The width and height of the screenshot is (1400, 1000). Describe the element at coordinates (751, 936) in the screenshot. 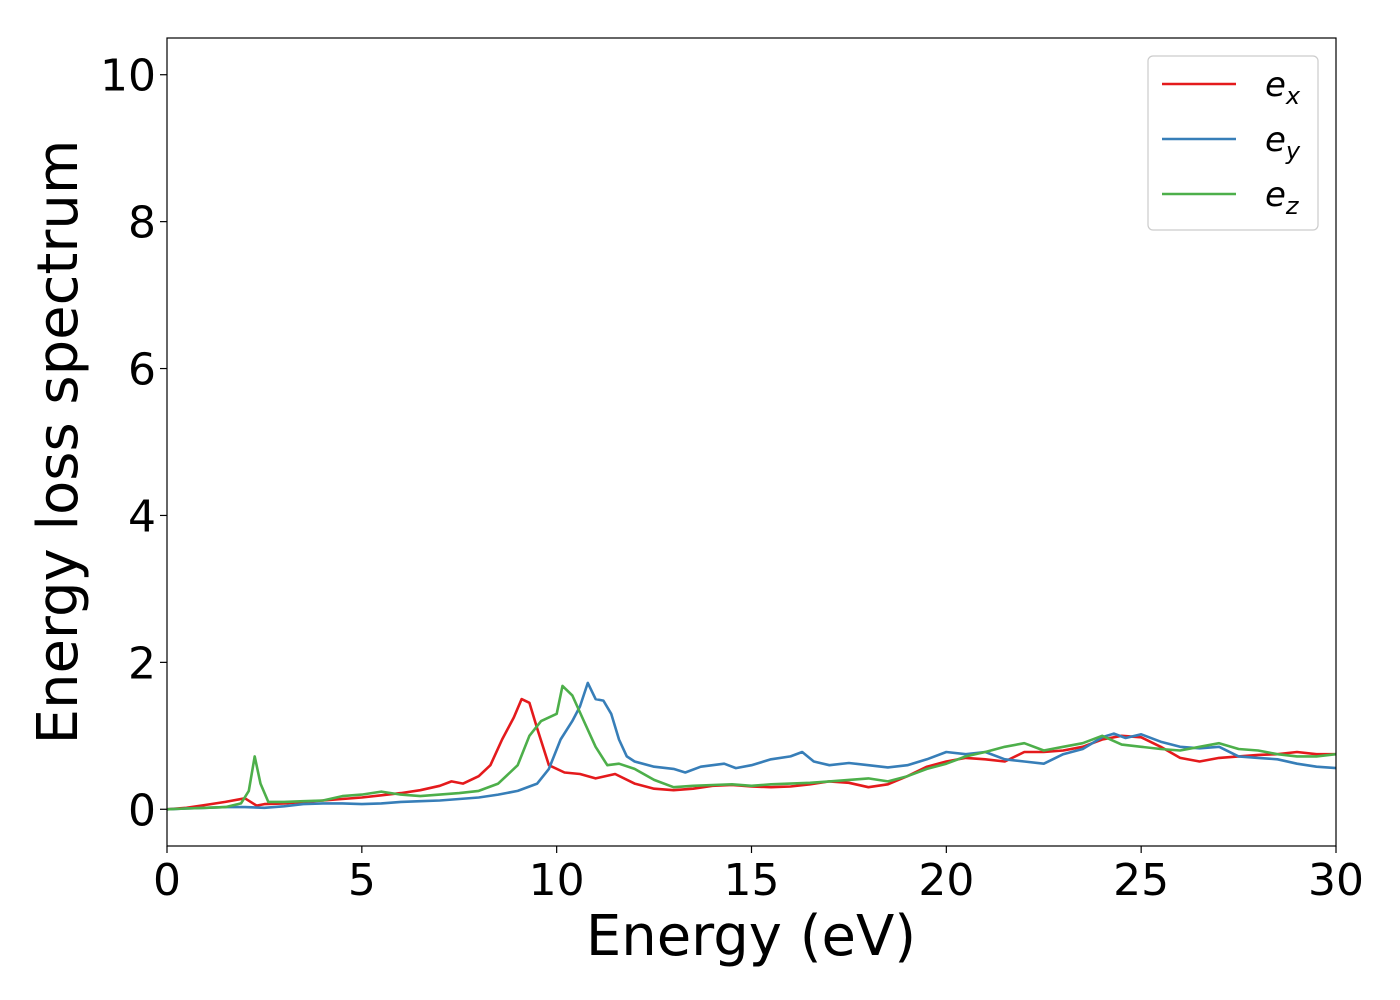

I see `x-axis-label: Energy (eV)` at that location.